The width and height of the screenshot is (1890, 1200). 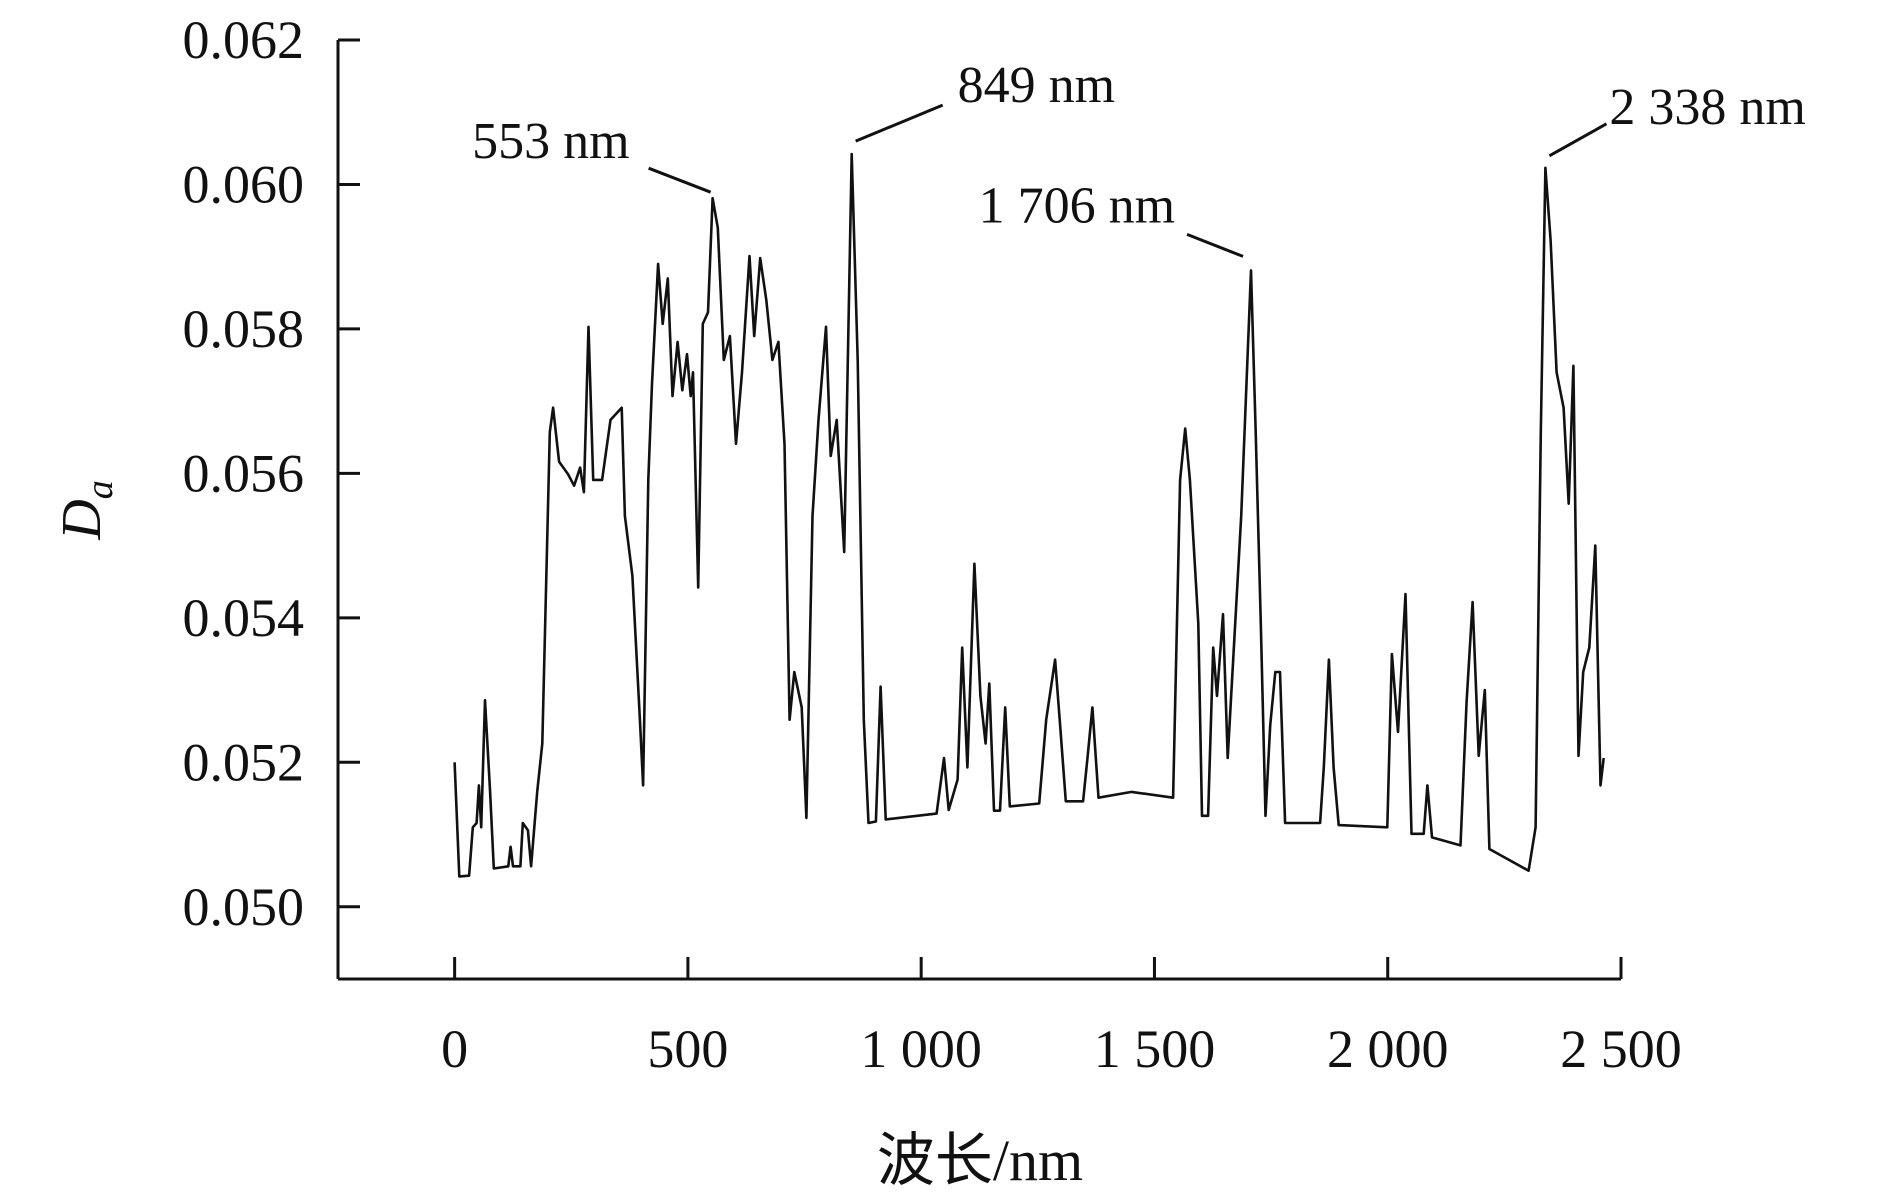 I want to click on y-axis-label-main: D, so click(x=82, y=519).